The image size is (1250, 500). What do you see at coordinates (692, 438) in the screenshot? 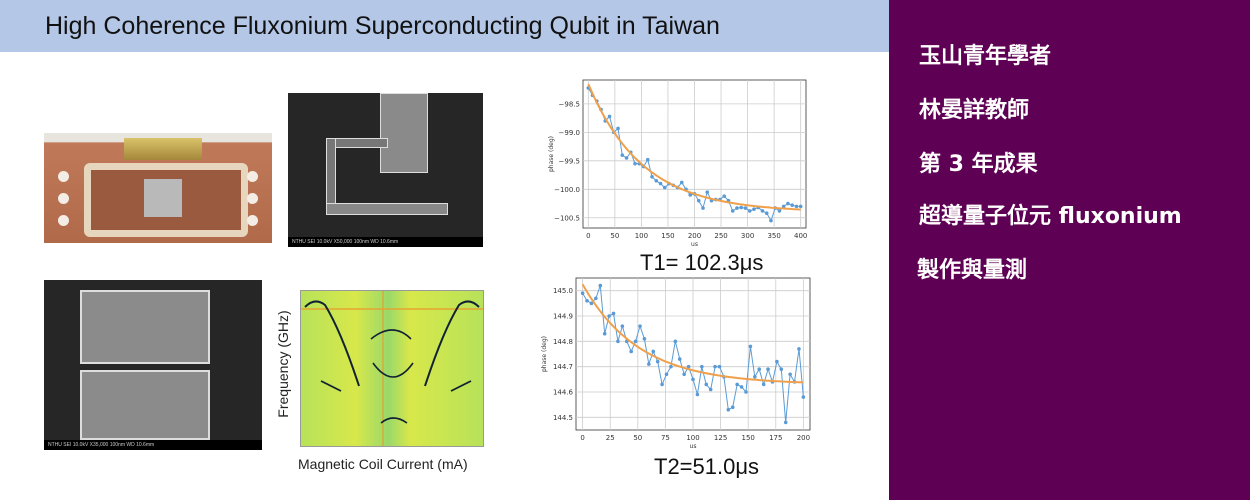
I see `x-tick-label: 100` at bounding box center [692, 438].